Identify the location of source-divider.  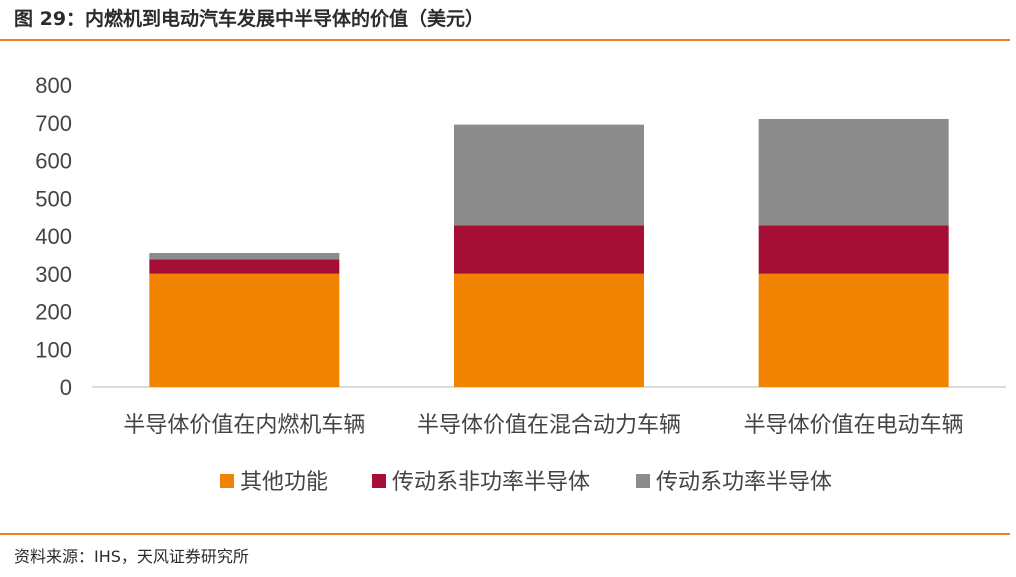
(505, 534).